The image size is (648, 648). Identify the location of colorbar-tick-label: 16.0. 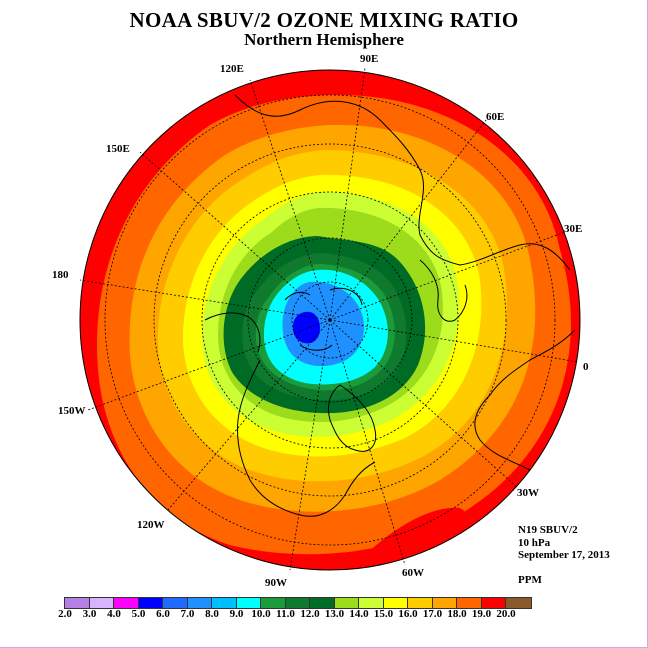
(408, 614).